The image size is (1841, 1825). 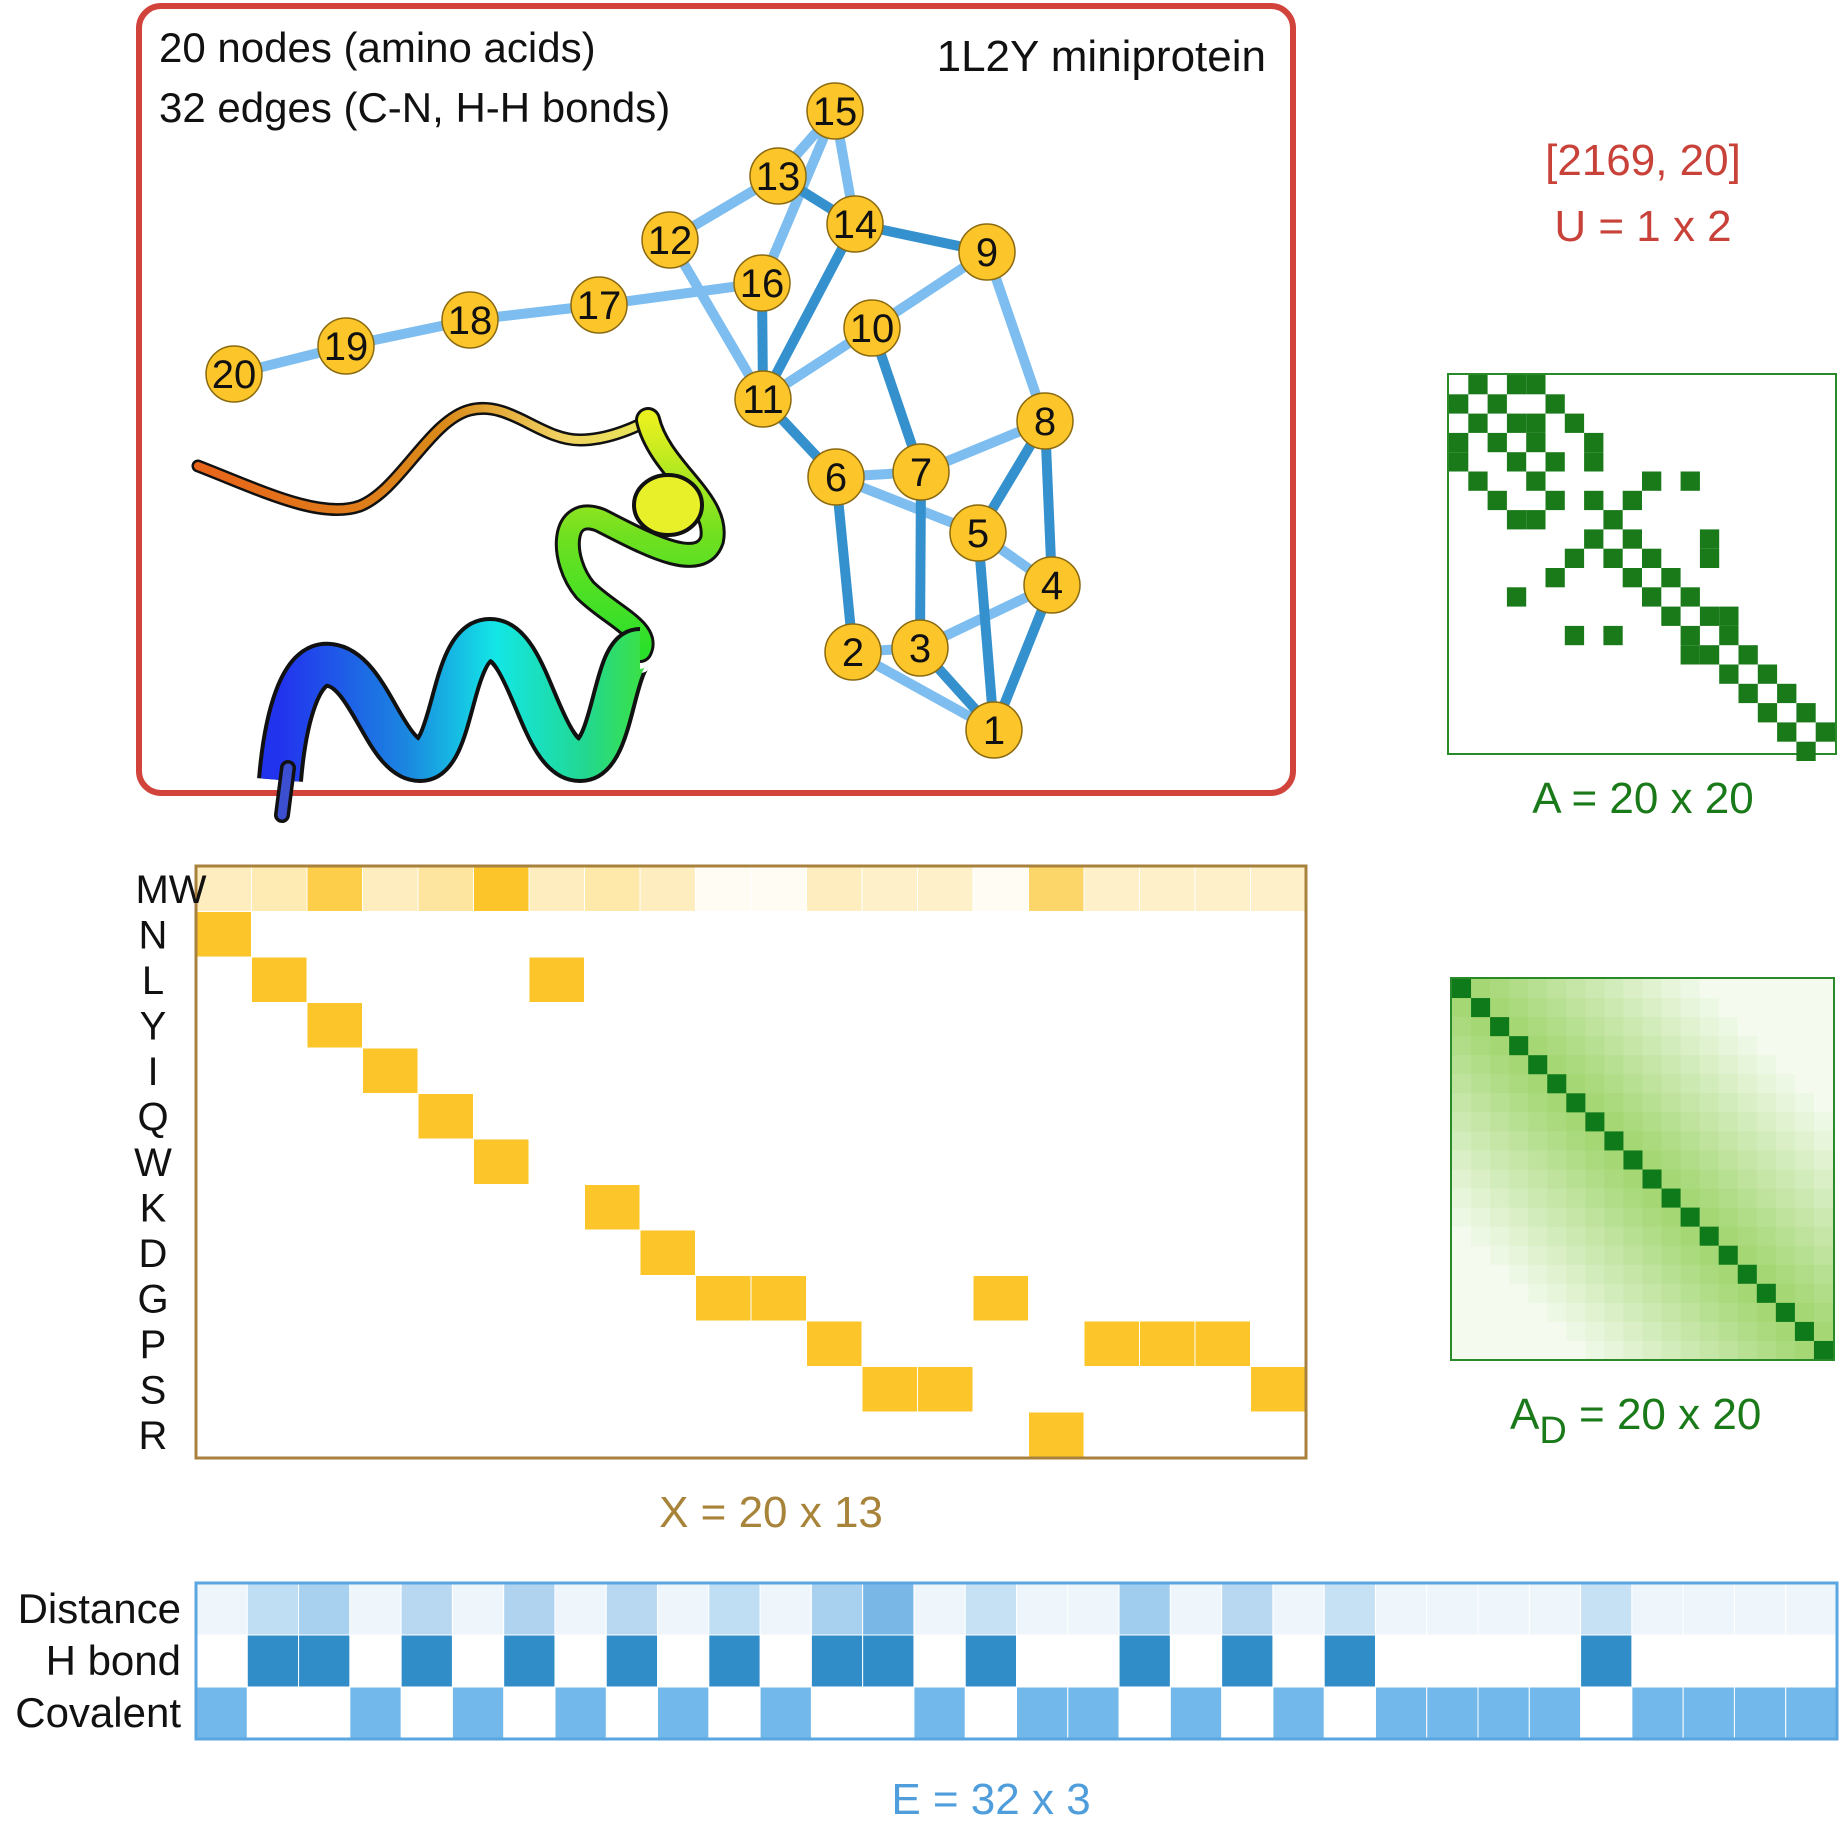 What do you see at coordinates (113, 1660) in the screenshot?
I see `edge-row-label: H bond` at bounding box center [113, 1660].